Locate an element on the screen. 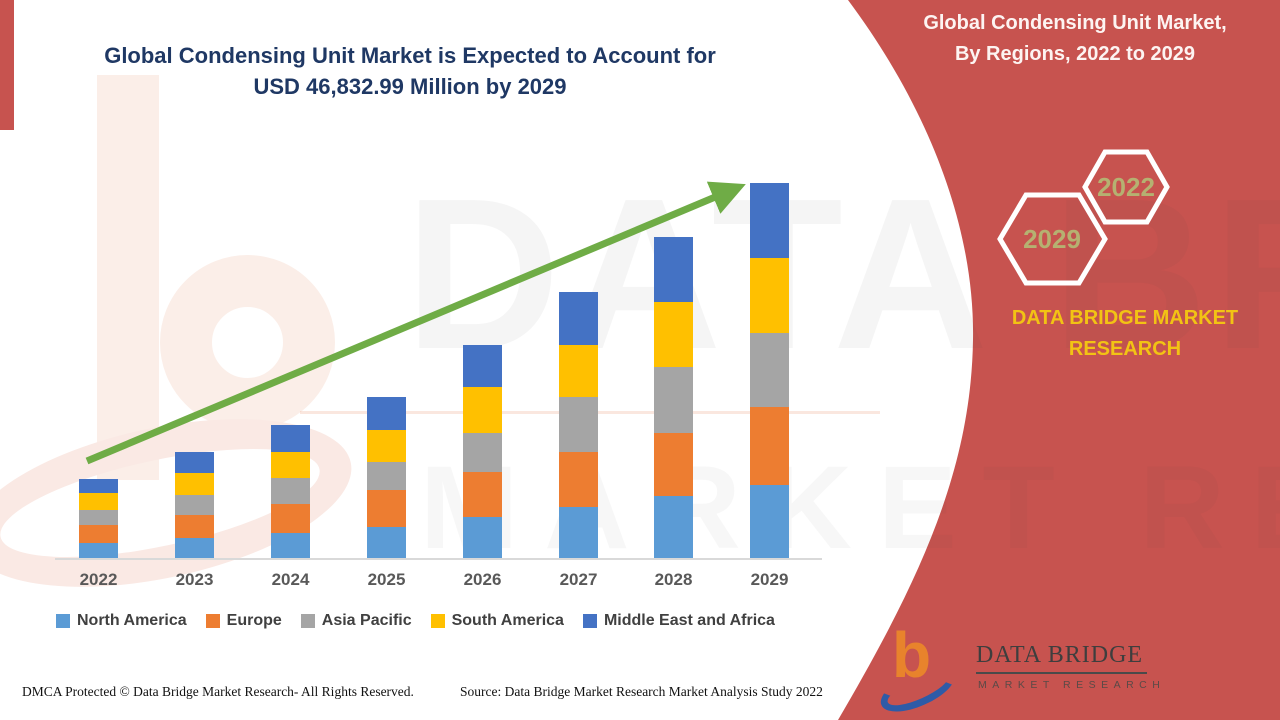 The width and height of the screenshot is (1280, 720). legend-label-asia-pacific: Asia Pacific is located at coordinates (366, 620).